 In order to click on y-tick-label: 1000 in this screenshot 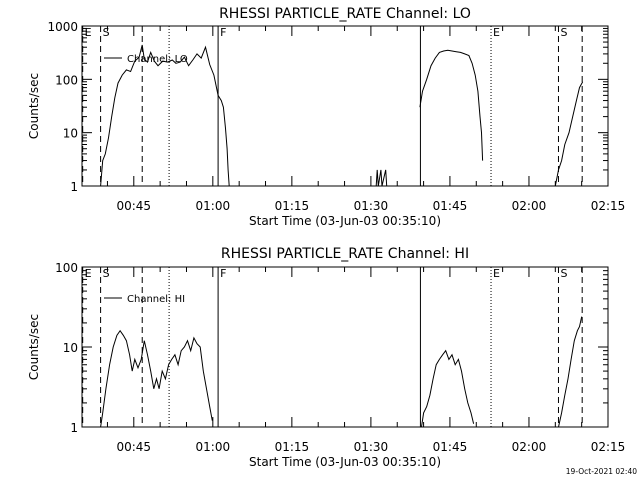, I will do `click(62, 27)`.